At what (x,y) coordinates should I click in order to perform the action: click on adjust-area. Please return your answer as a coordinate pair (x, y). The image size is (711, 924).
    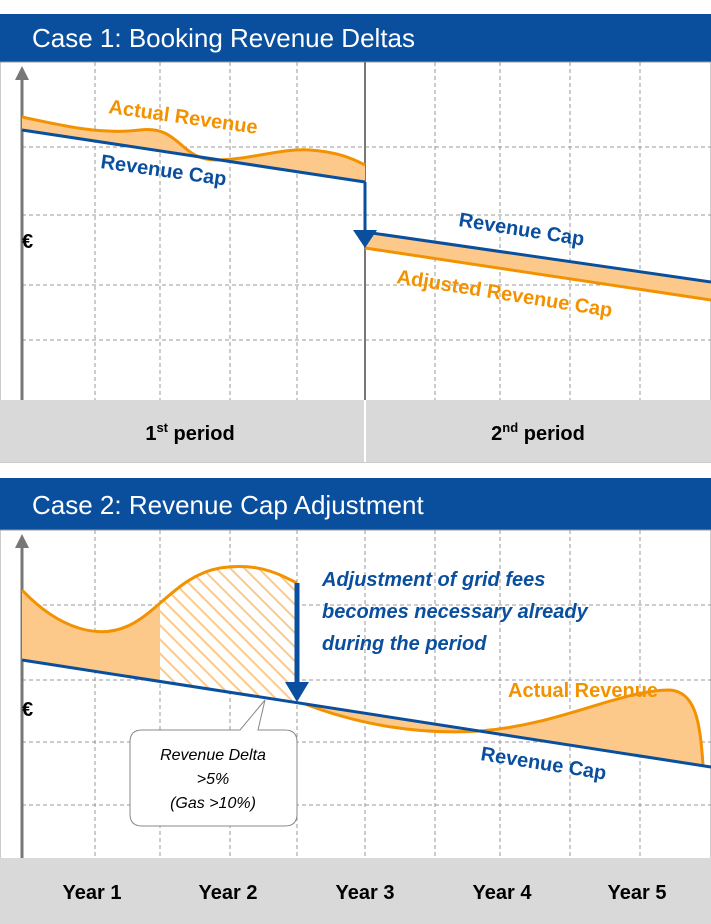
    Looking at the image, I should click on (538, 266).